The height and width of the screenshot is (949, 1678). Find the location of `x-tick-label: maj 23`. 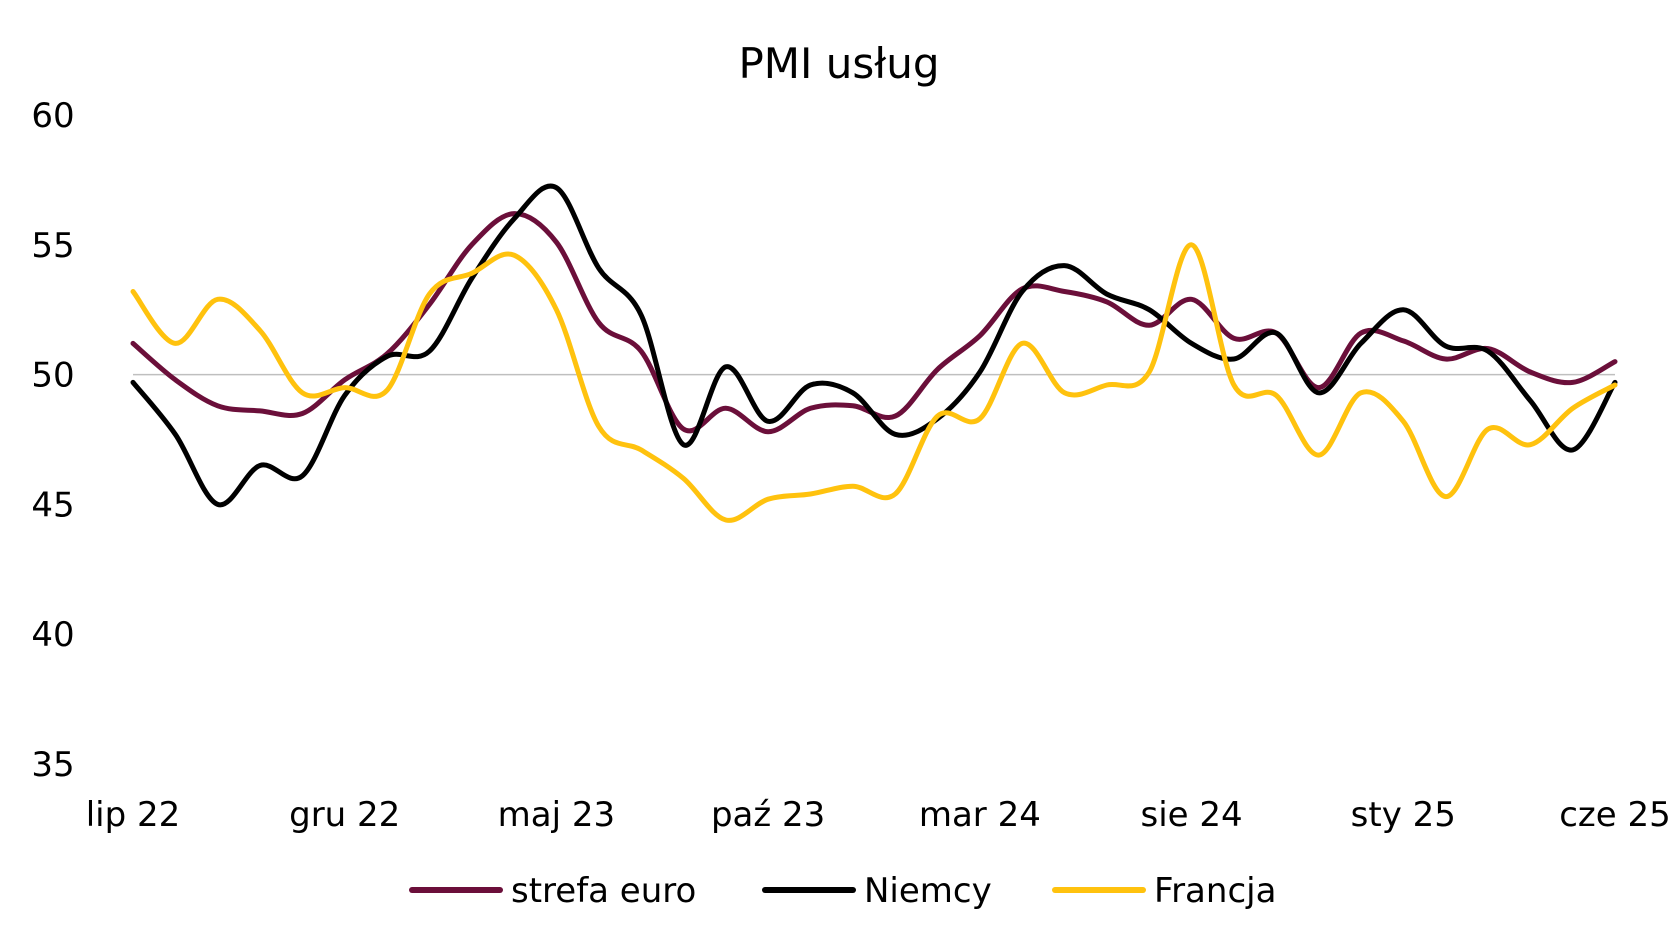

x-tick-label: maj 23 is located at coordinates (556, 815).